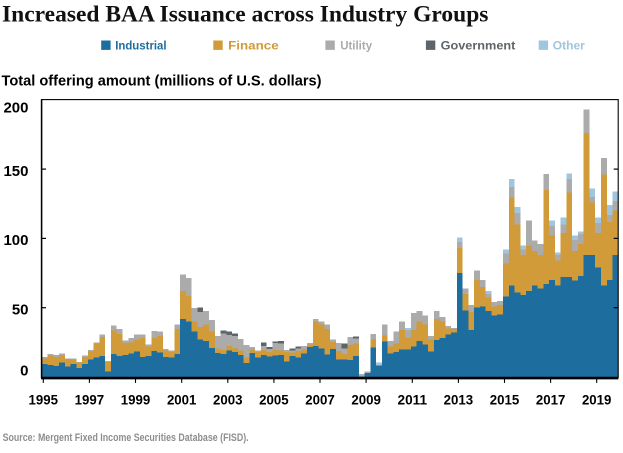 This screenshot has width=623, height=453. I want to click on svg-text: 2019, so click(597, 400).